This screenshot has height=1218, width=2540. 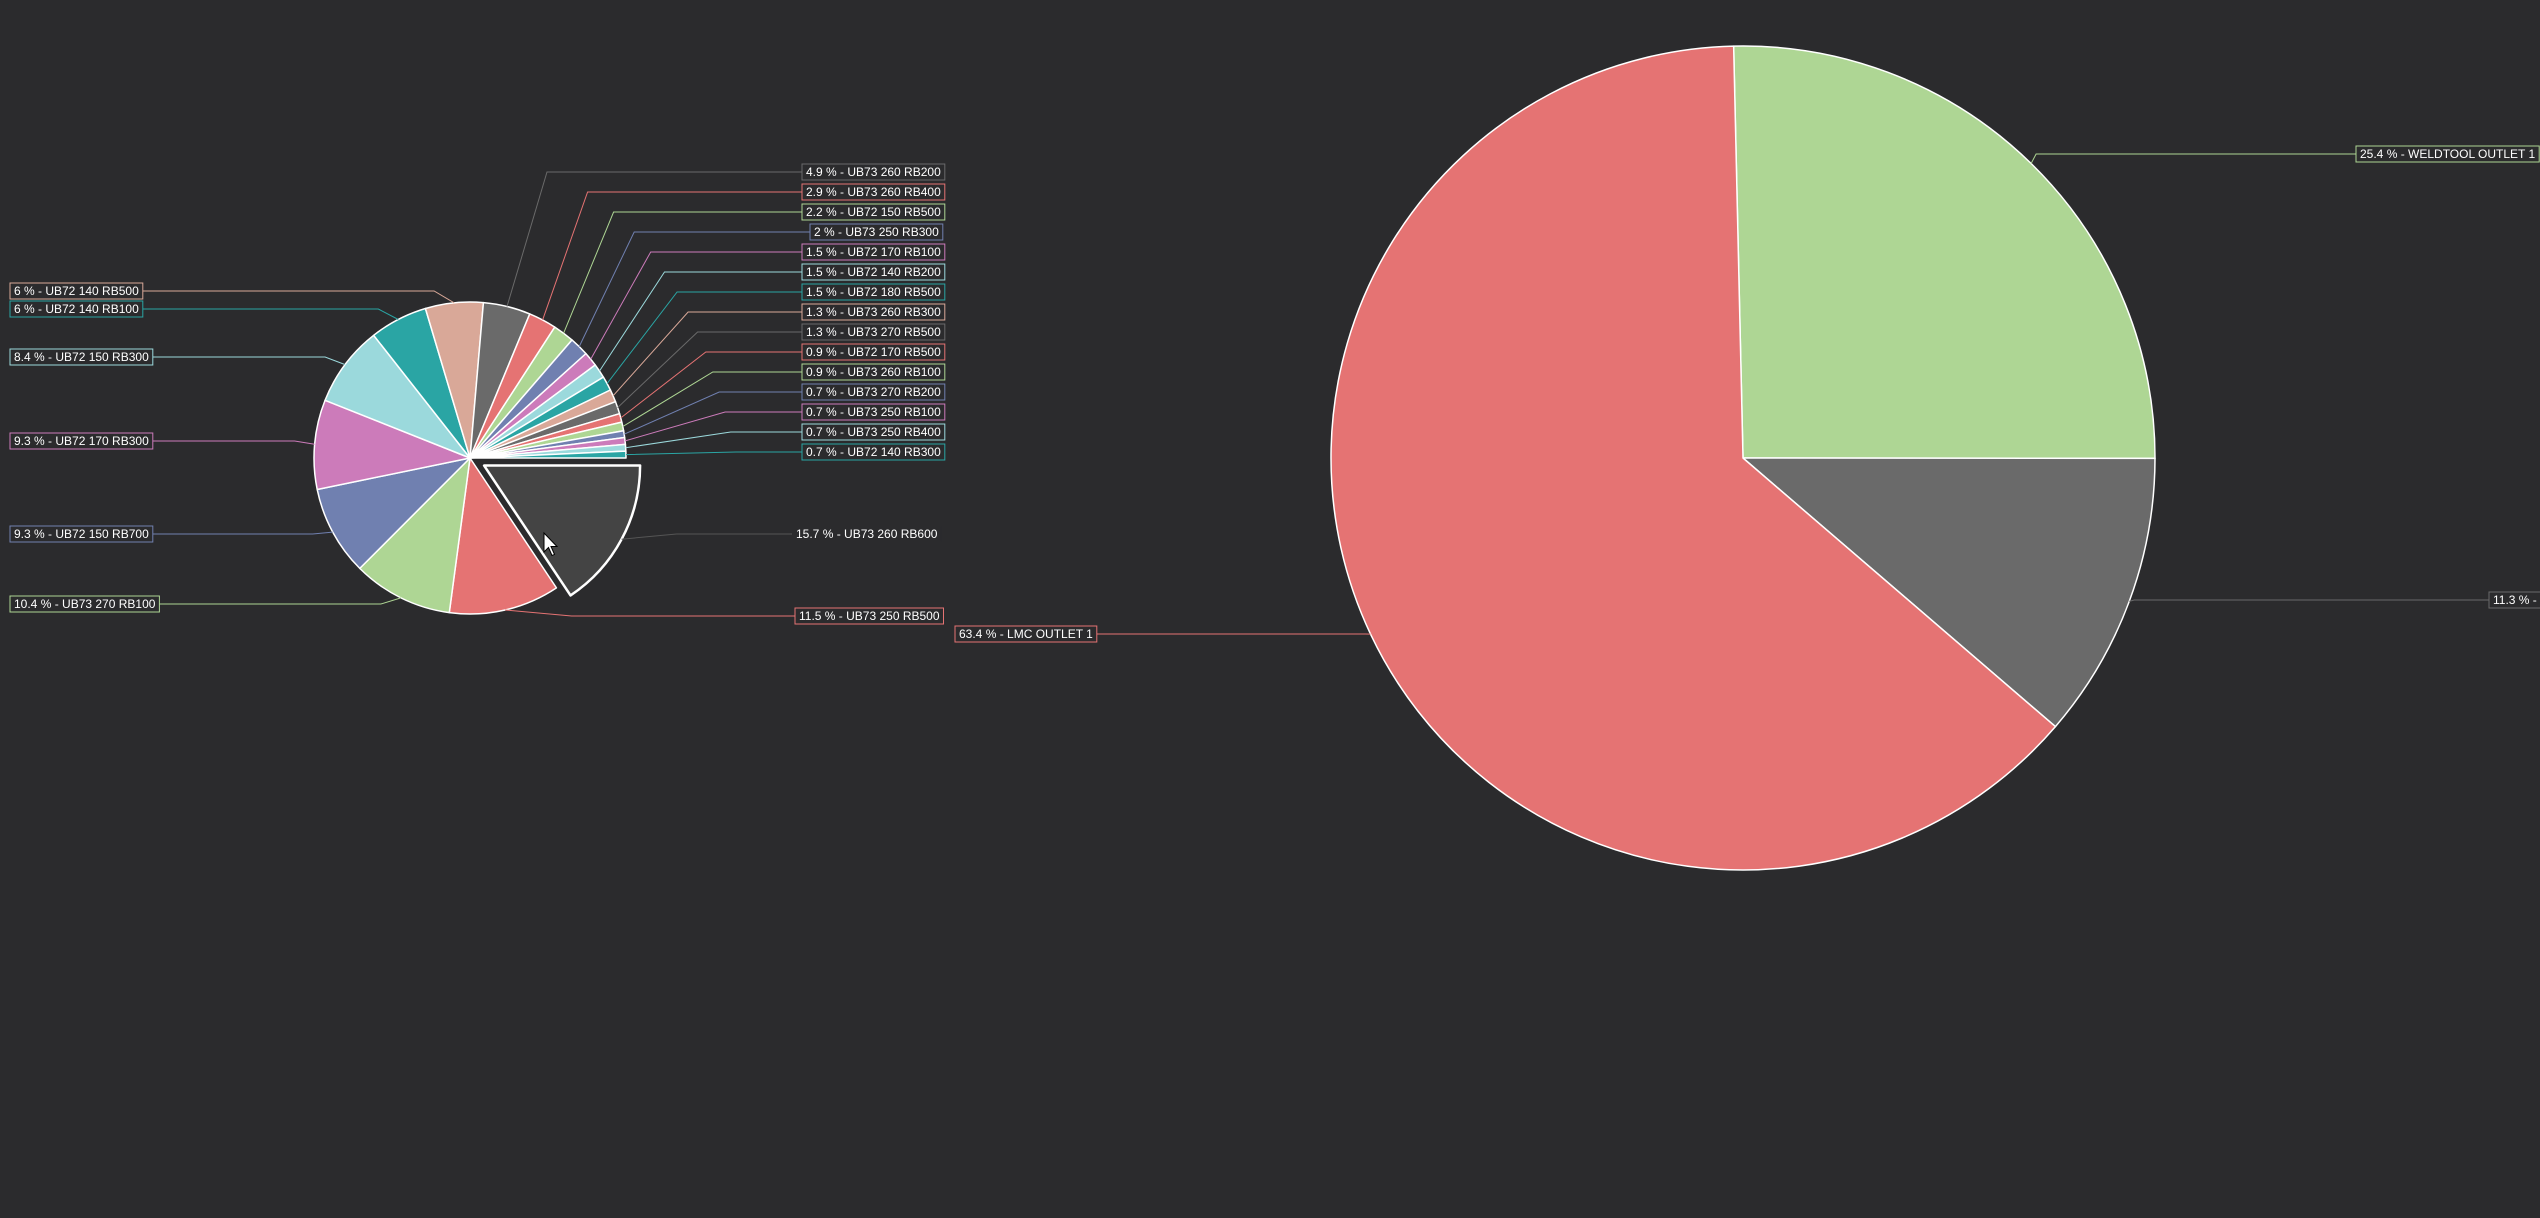 I want to click on slices, so click(x=477, y=458).